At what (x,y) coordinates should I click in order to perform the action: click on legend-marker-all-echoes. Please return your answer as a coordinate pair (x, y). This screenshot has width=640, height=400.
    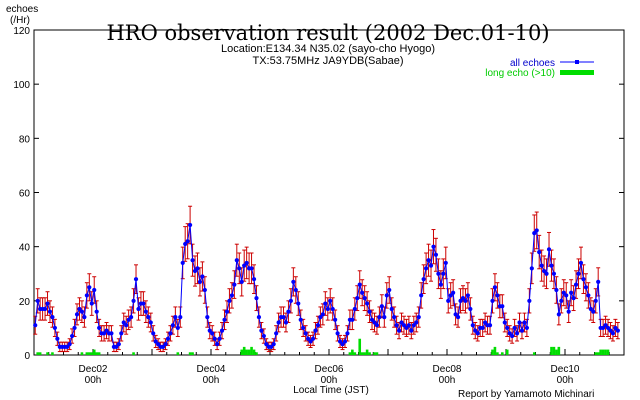
    Looking at the image, I should click on (577, 62).